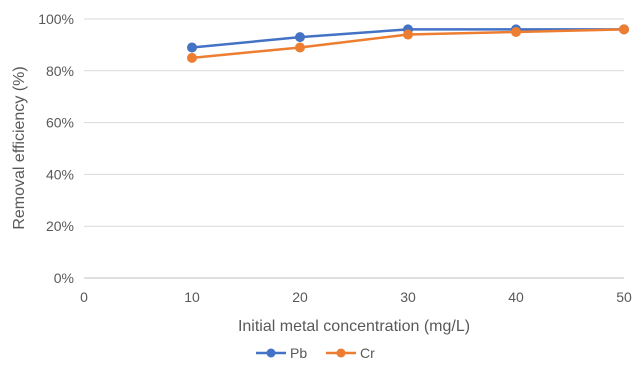 This screenshot has height=367, width=638. What do you see at coordinates (281, 353) in the screenshot?
I see `legend-item-pb: Pb` at bounding box center [281, 353].